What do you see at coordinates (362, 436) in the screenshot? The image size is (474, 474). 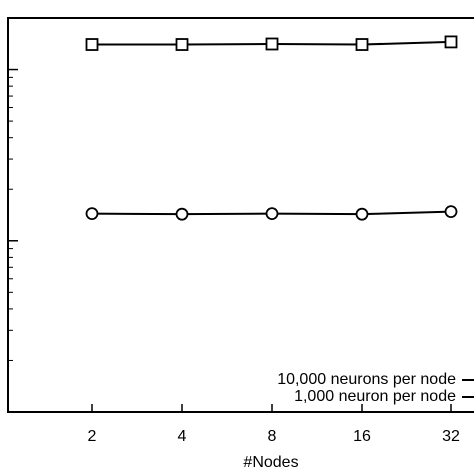 I see `x-tick-label: 16` at bounding box center [362, 436].